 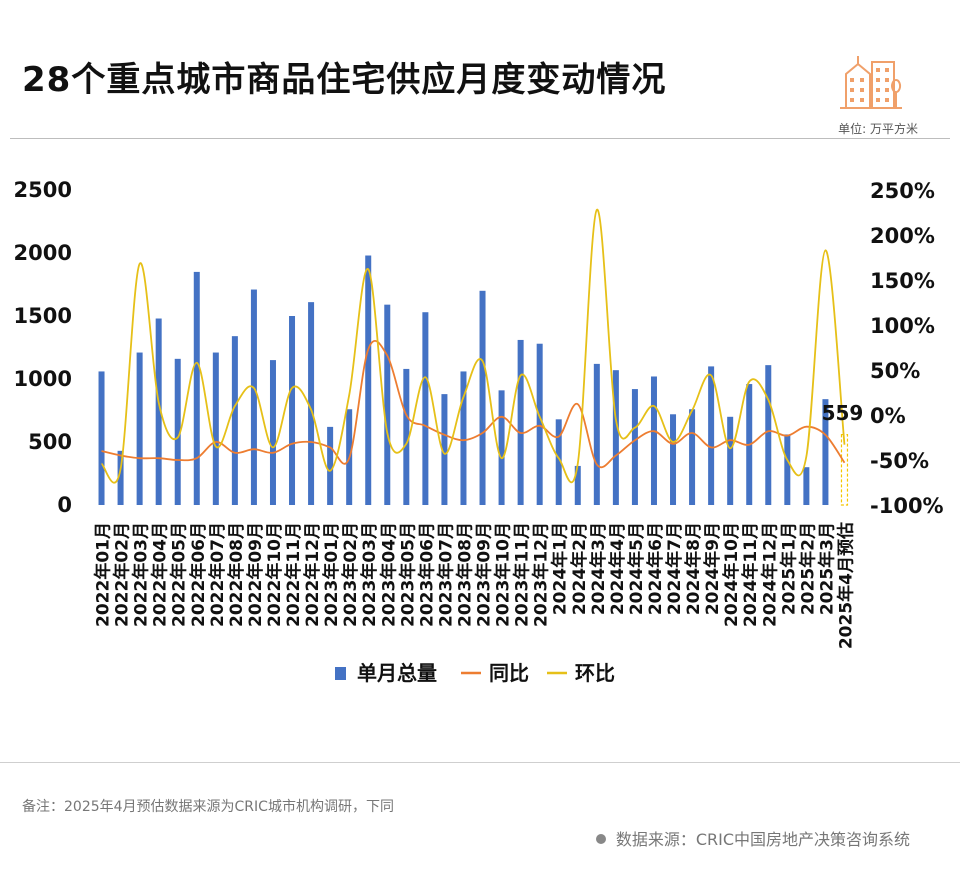 What do you see at coordinates (208, 807) in the screenshot?
I see `footnote: 备注：2025年4月预估数据来源为CRIC城市机构调研，下同` at bounding box center [208, 807].